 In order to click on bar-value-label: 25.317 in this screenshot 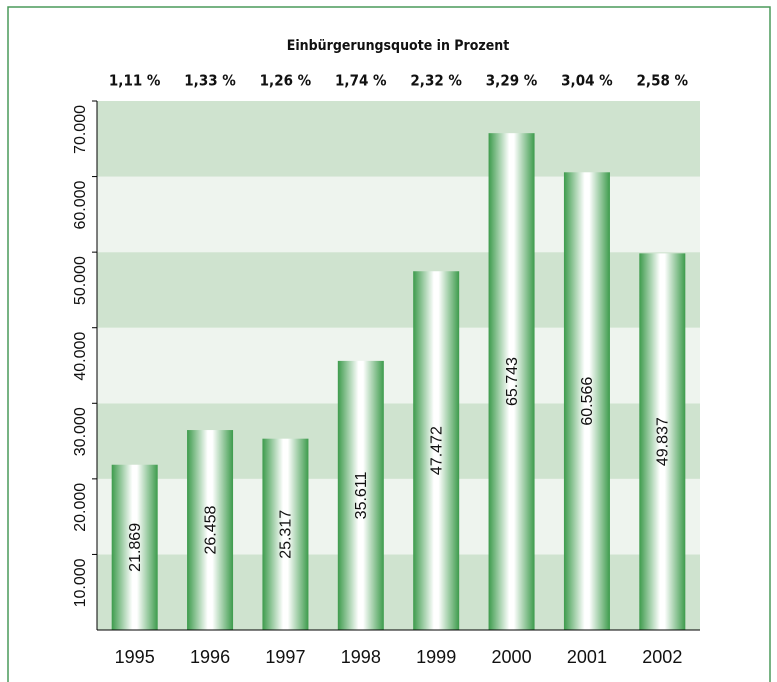, I will do `click(286, 534)`.